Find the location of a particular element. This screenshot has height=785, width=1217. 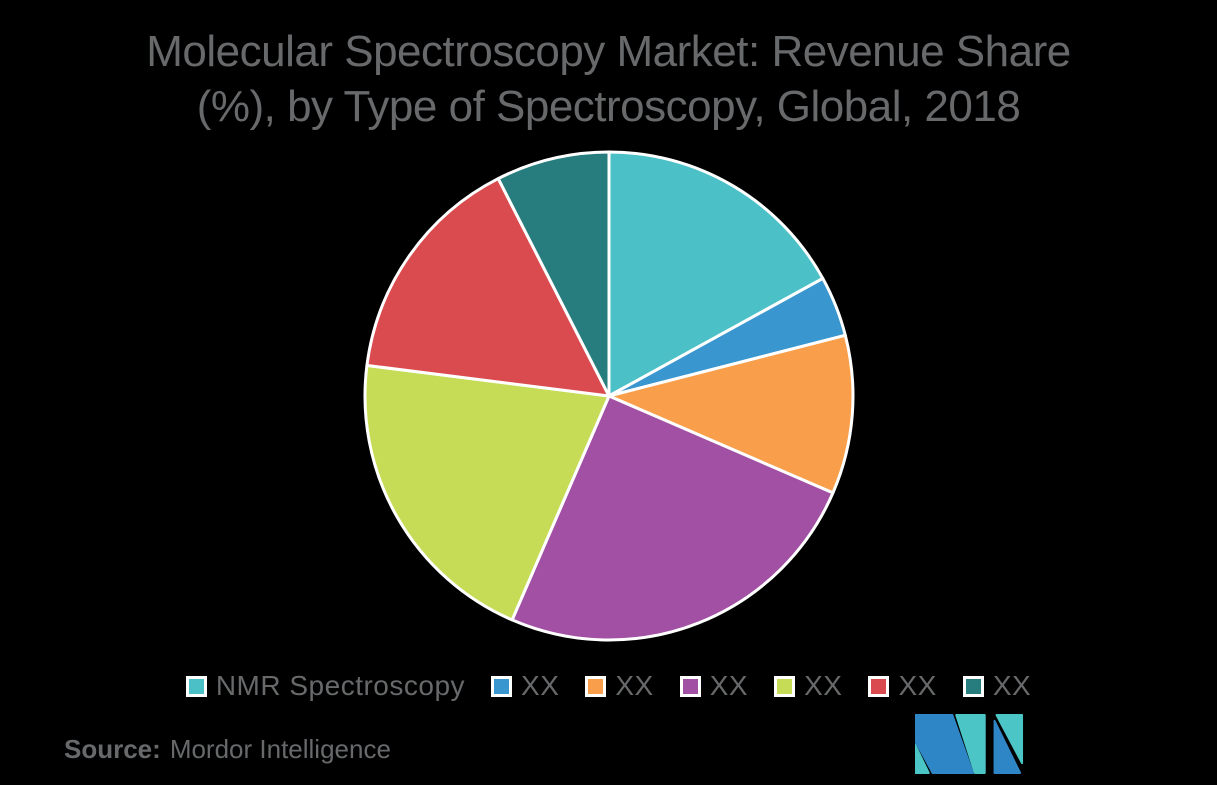

legend-label-0: NMR Spectroscopy is located at coordinates (340, 685).